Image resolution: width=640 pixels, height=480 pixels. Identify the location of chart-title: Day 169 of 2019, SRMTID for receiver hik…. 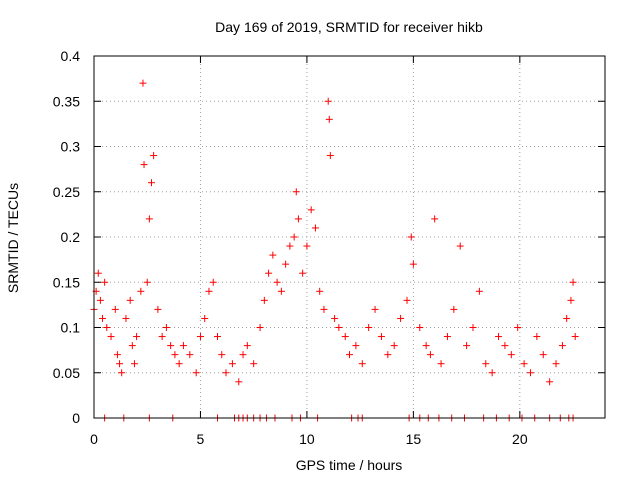
(349, 27).